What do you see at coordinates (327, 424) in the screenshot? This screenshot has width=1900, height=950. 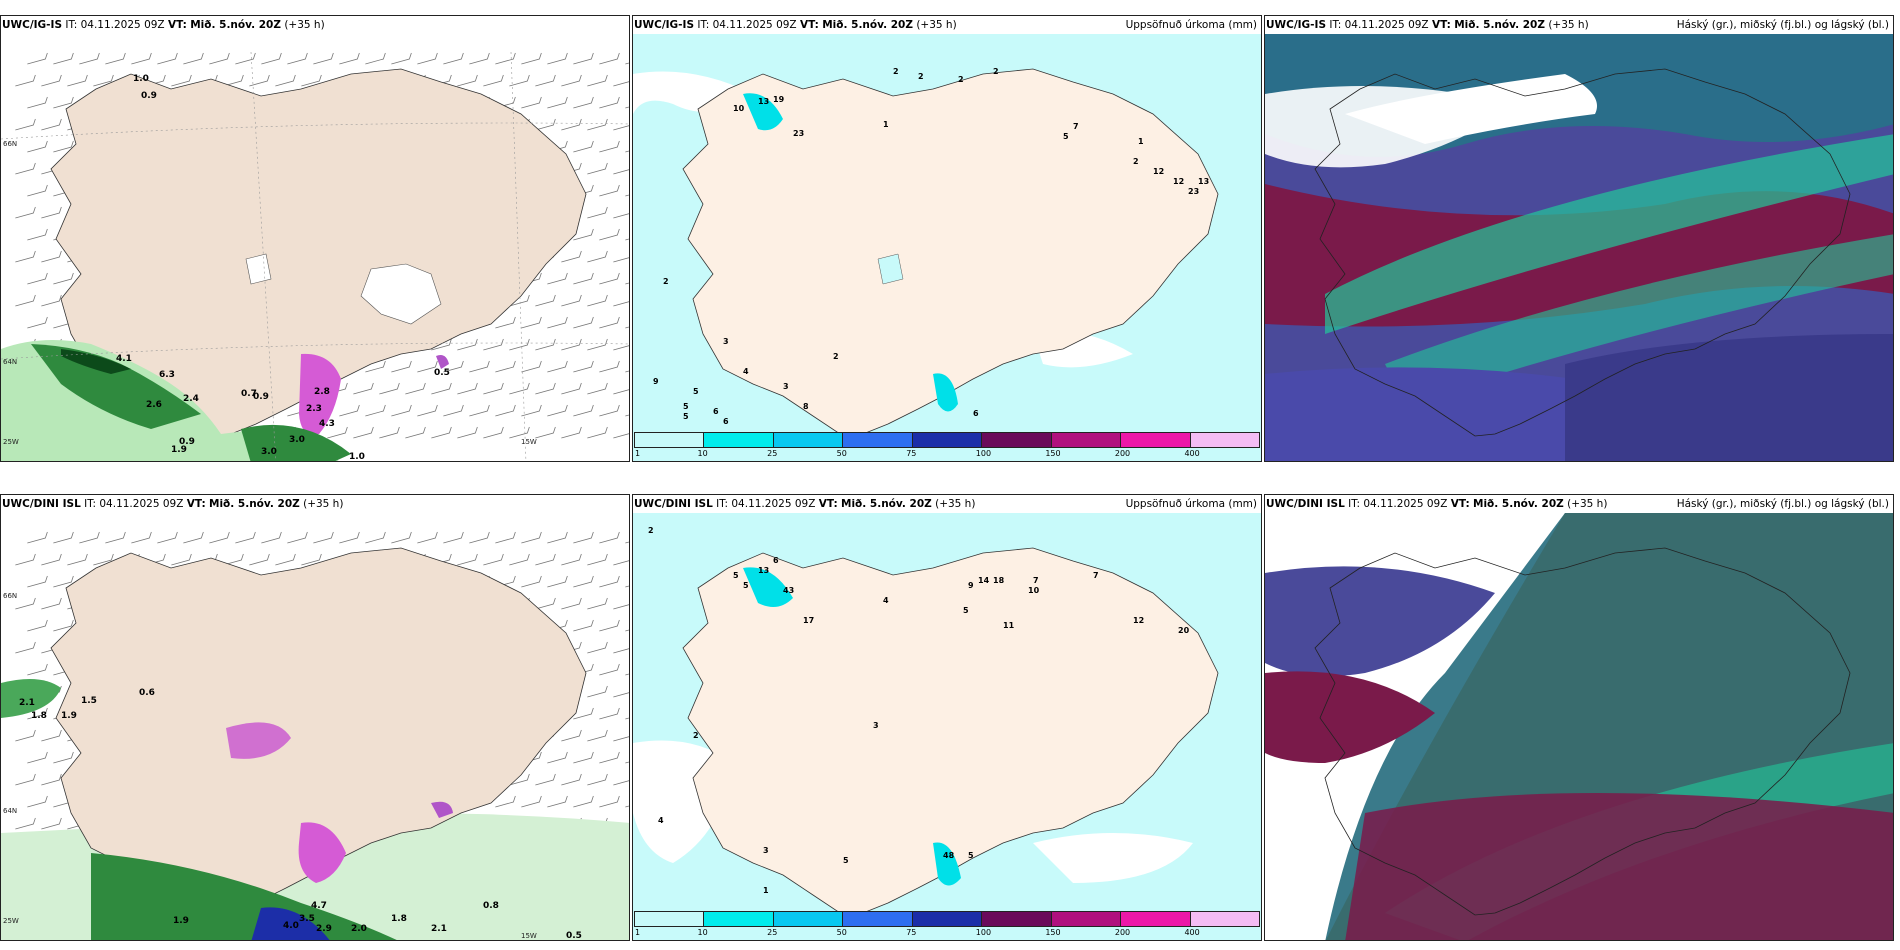 I see `precip-label: 4.3` at bounding box center [327, 424].